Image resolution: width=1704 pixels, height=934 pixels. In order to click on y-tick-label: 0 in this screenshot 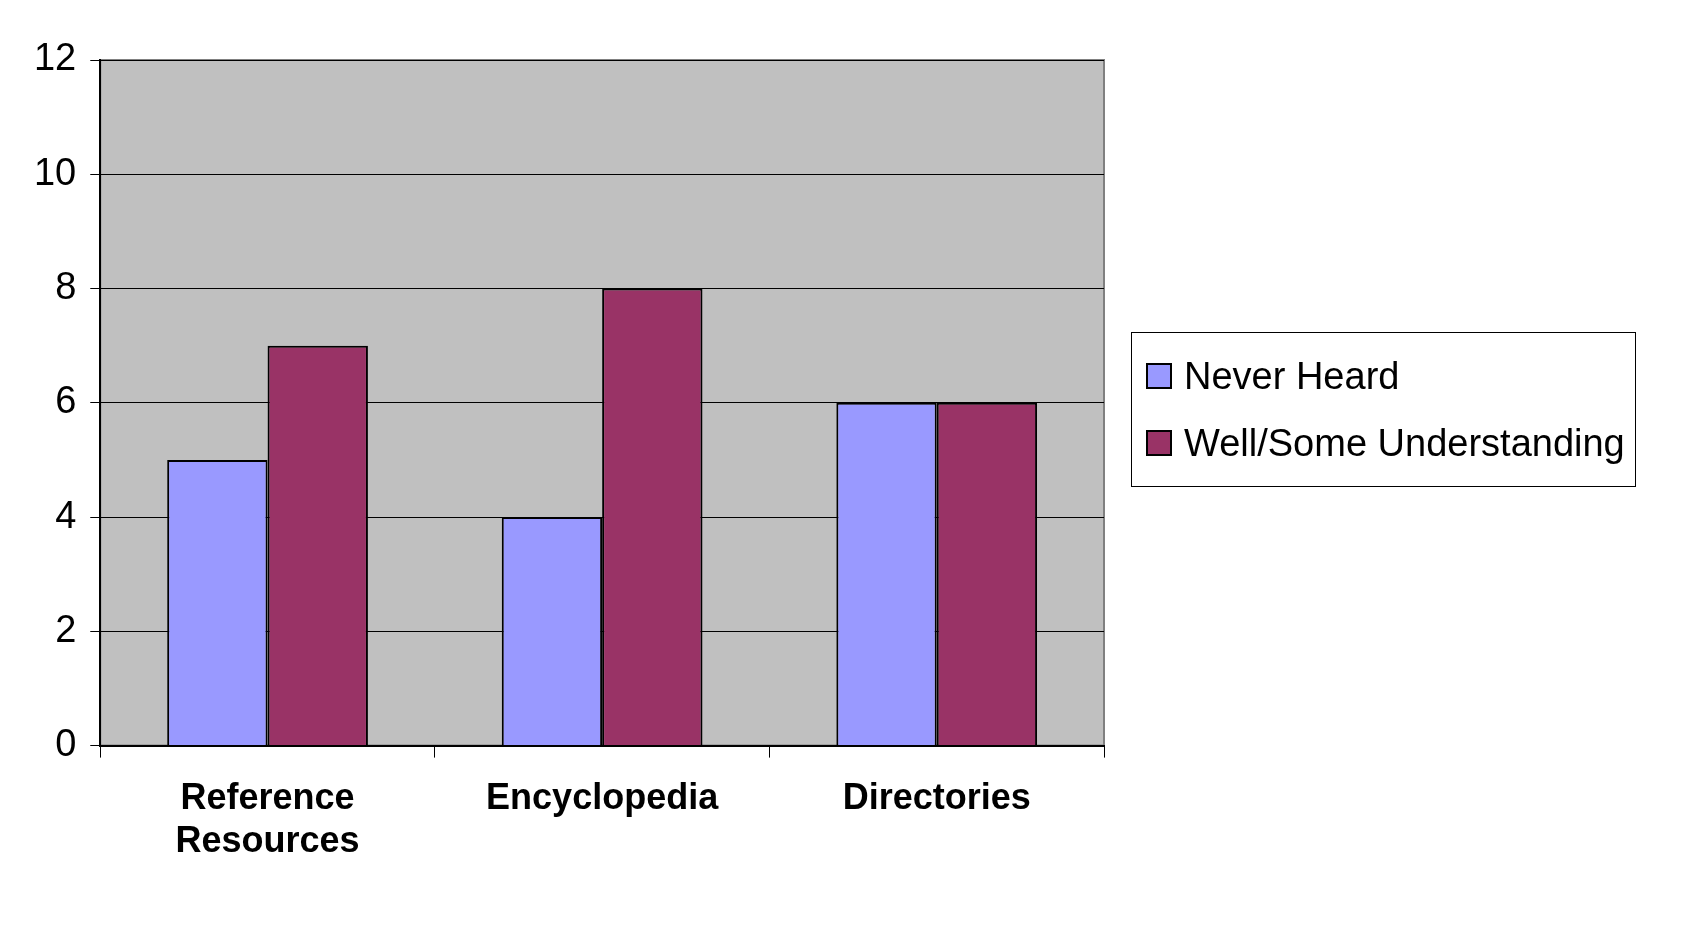, I will do `click(66, 743)`.